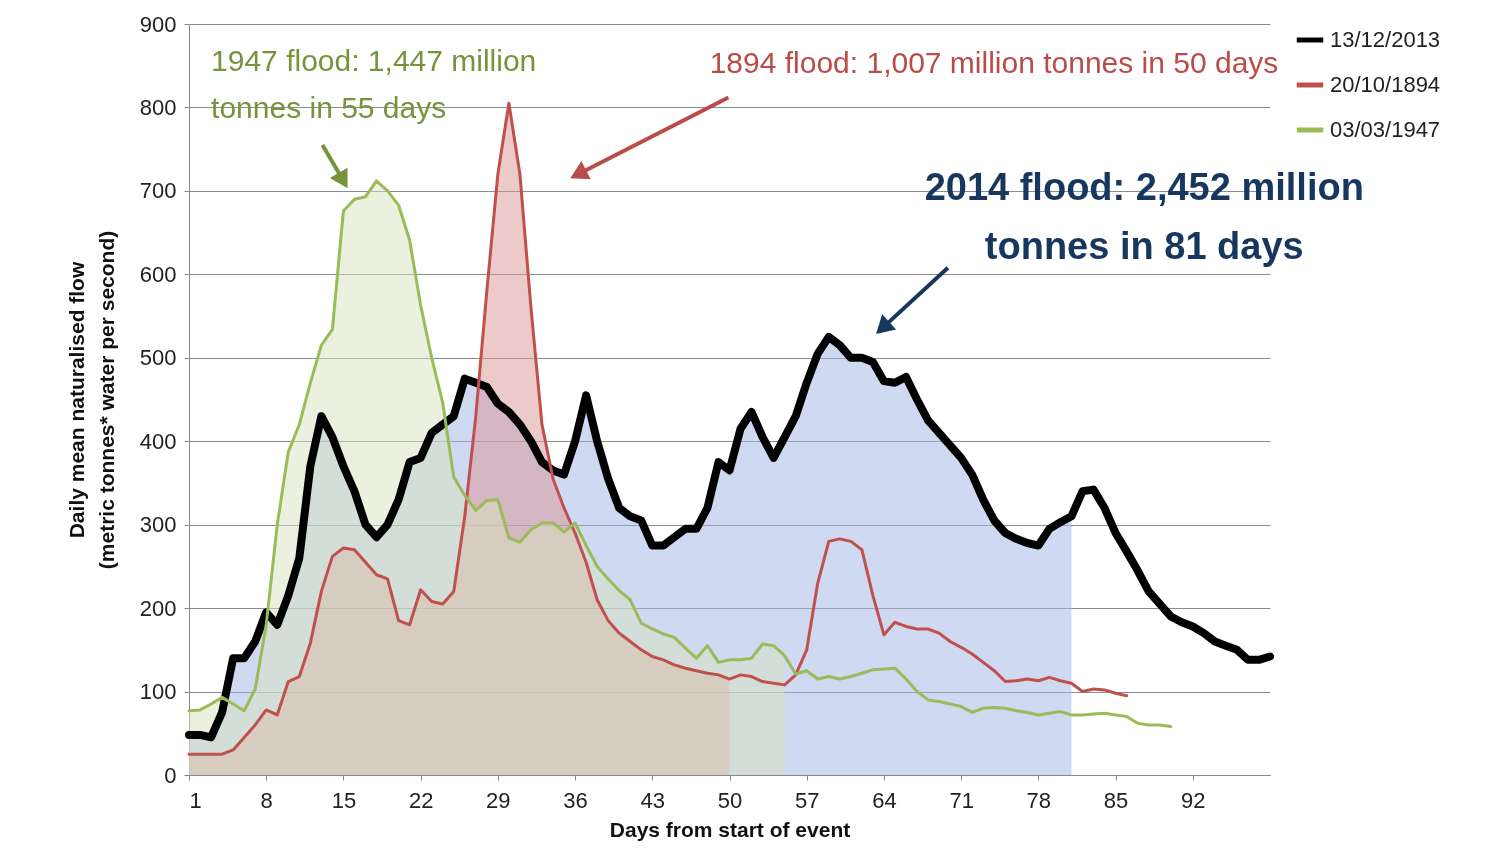 Image resolution: width=1501 pixels, height=867 pixels. What do you see at coordinates (653, 800) in the screenshot?
I see `x-tick-label: 43` at bounding box center [653, 800].